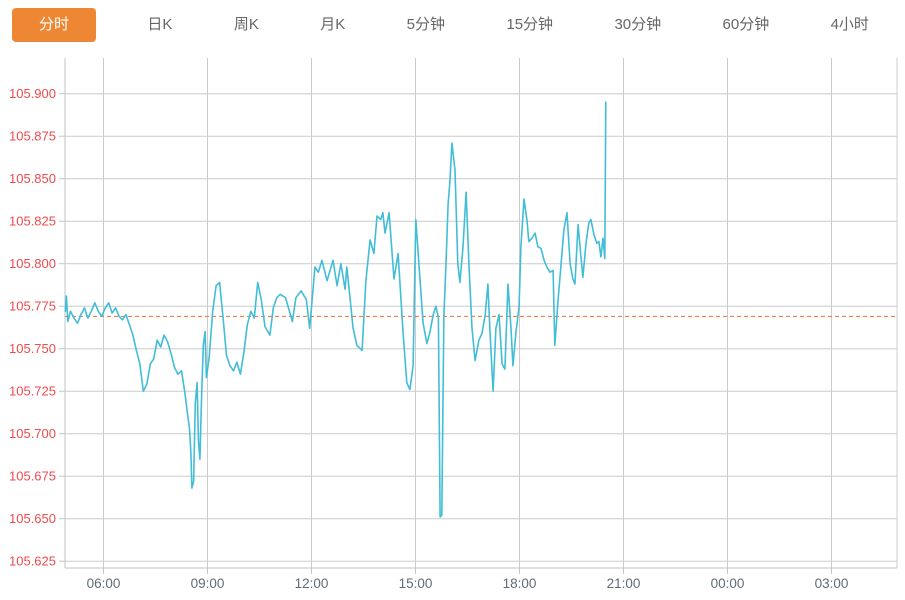  Describe the element at coordinates (32, 93) in the screenshot. I see `y-tick-label: 105.900` at that location.